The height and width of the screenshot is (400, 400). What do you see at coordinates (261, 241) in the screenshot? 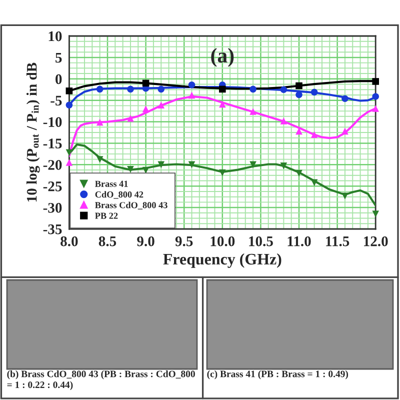
I see `x-tick-label: 10.5` at bounding box center [261, 241].